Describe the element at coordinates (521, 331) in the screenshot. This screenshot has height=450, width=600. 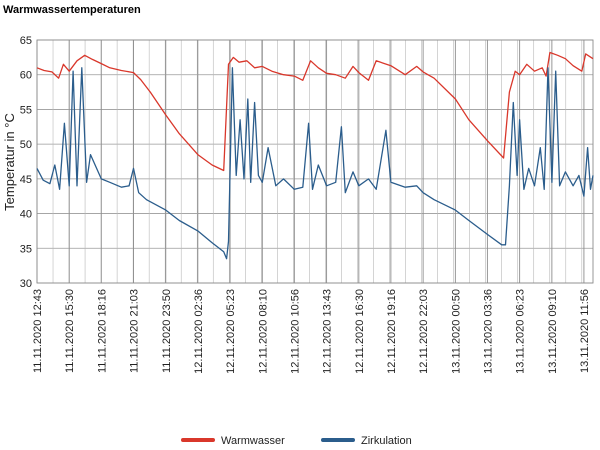
I see `x-tick-label: 13.11.2020 06:23` at that location.